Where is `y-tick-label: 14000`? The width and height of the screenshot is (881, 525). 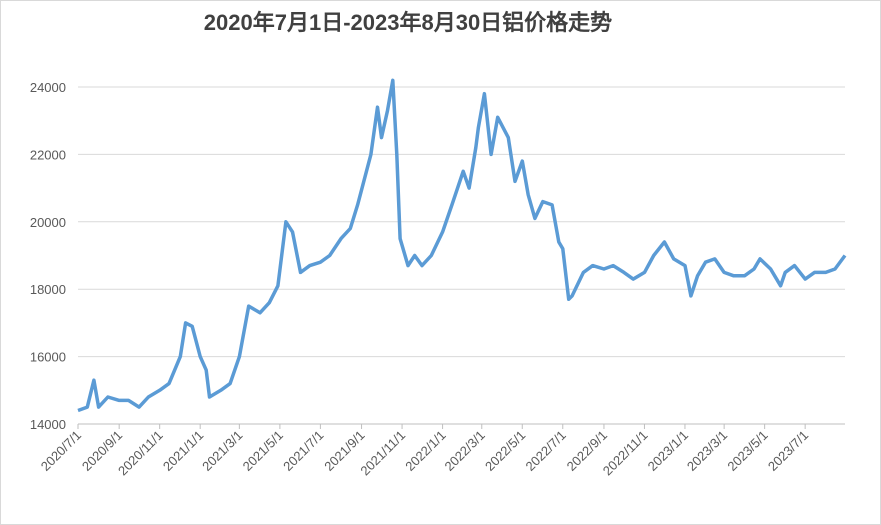 y-tick-label: 14000 is located at coordinates (48, 424).